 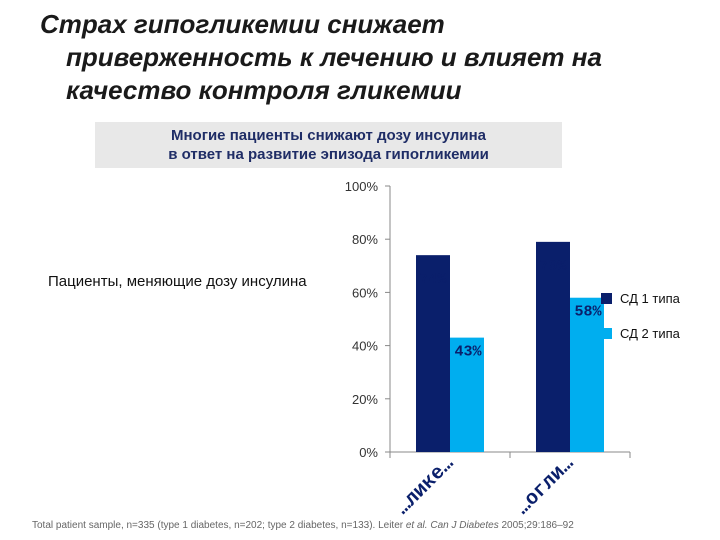 What do you see at coordinates (537, 525) in the screenshot?
I see `footnote-citation: 2005;29:186–92` at bounding box center [537, 525].